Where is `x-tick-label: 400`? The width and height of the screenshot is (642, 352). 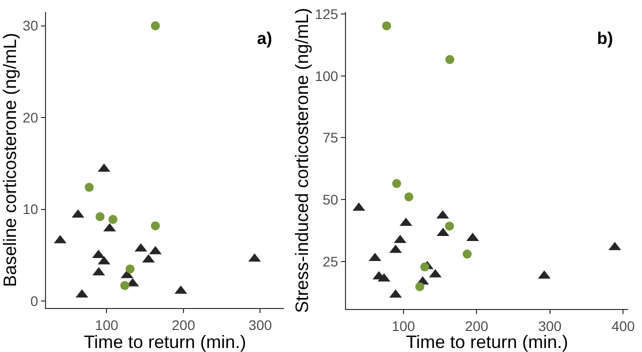 x-tick-label: 400 is located at coordinates (623, 326).